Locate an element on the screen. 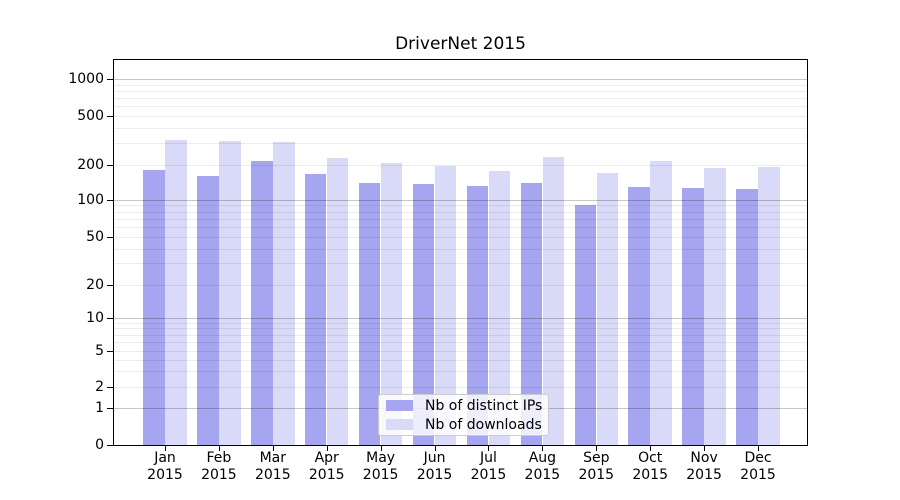  x-tick-sep is located at coordinates (597, 448).